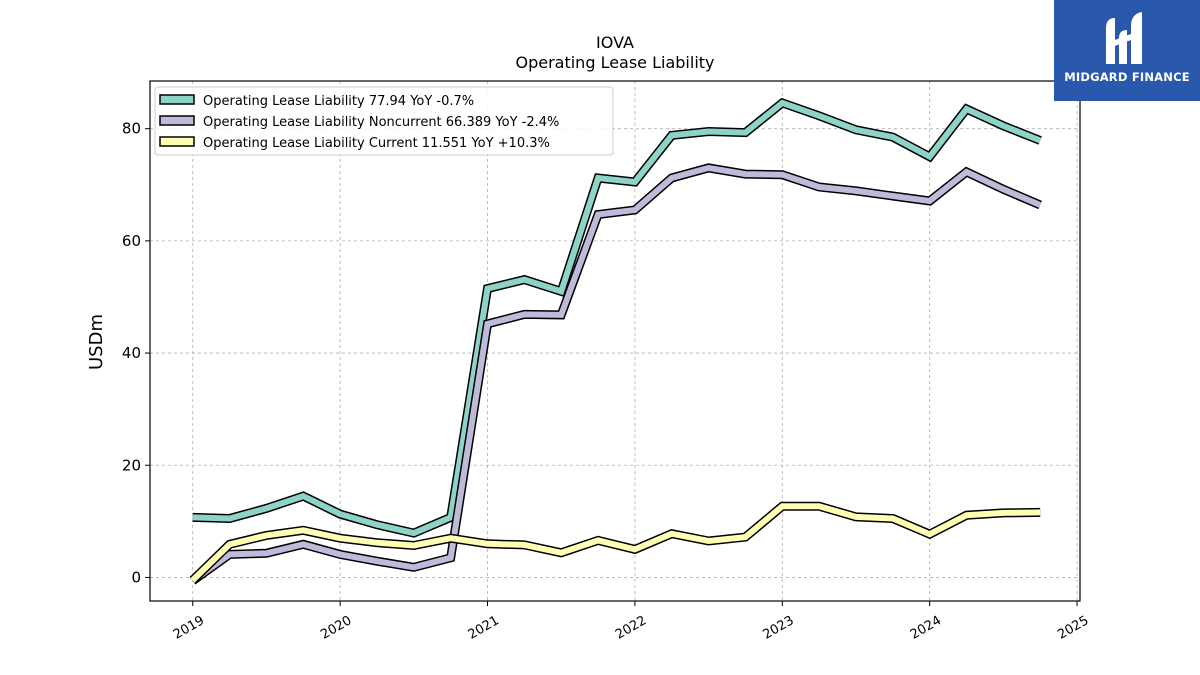  I want to click on x-tick-label: 2025, so click(1073, 628).